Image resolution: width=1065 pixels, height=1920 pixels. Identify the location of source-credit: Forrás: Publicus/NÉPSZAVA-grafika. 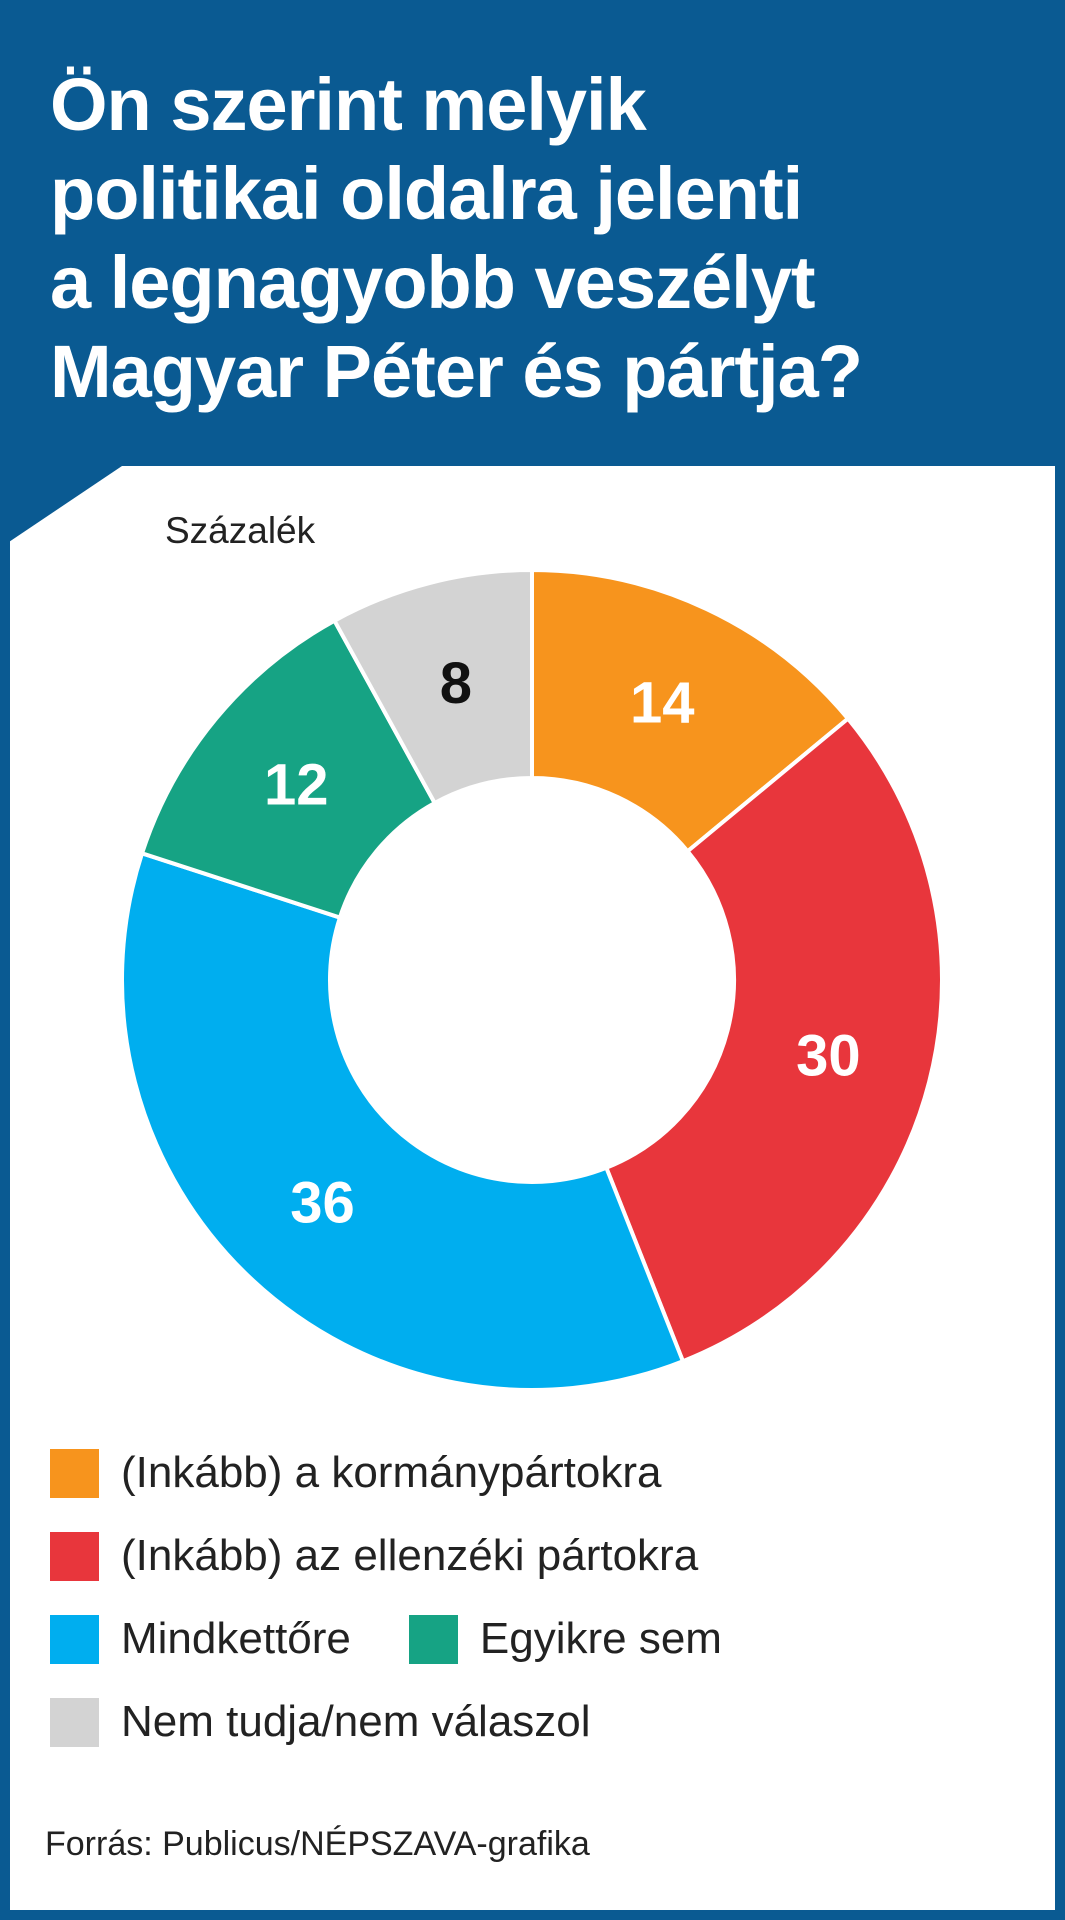
(317, 1844).